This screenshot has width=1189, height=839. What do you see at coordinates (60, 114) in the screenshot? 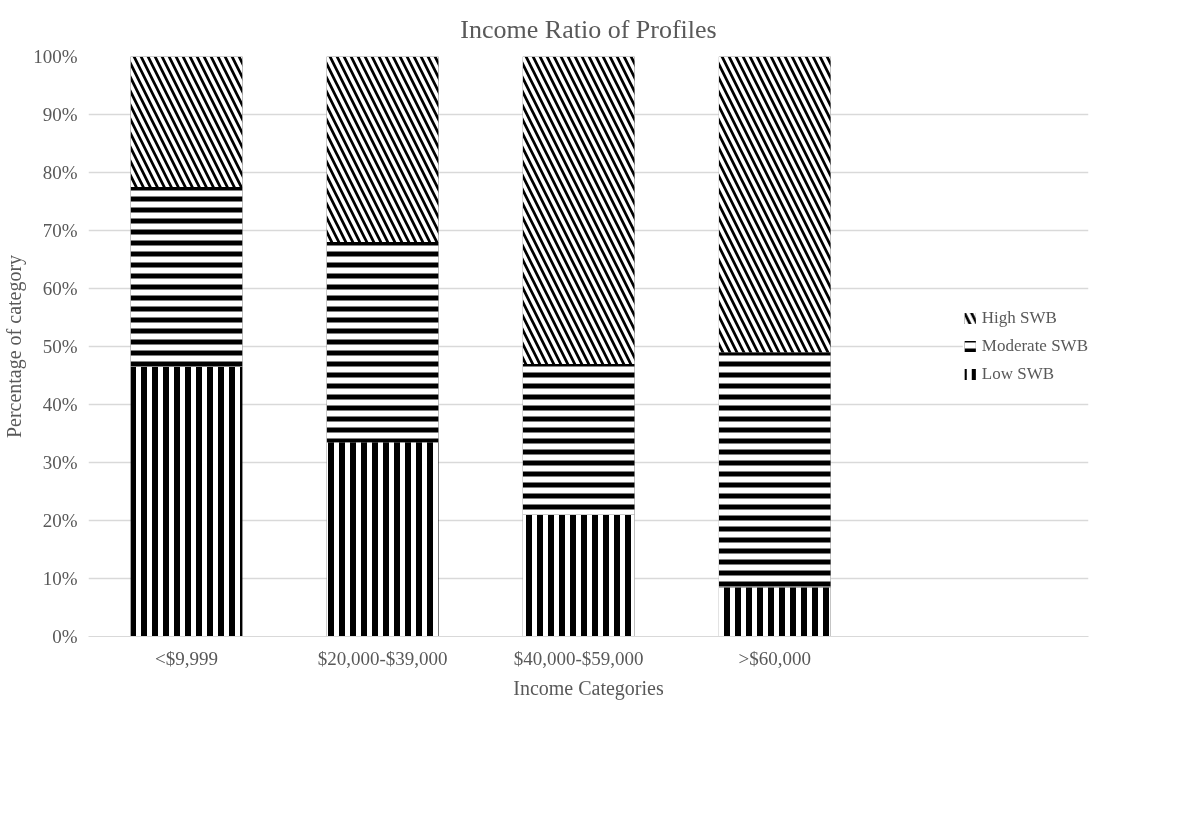
I see `y-tick-label: 90%` at bounding box center [60, 114].